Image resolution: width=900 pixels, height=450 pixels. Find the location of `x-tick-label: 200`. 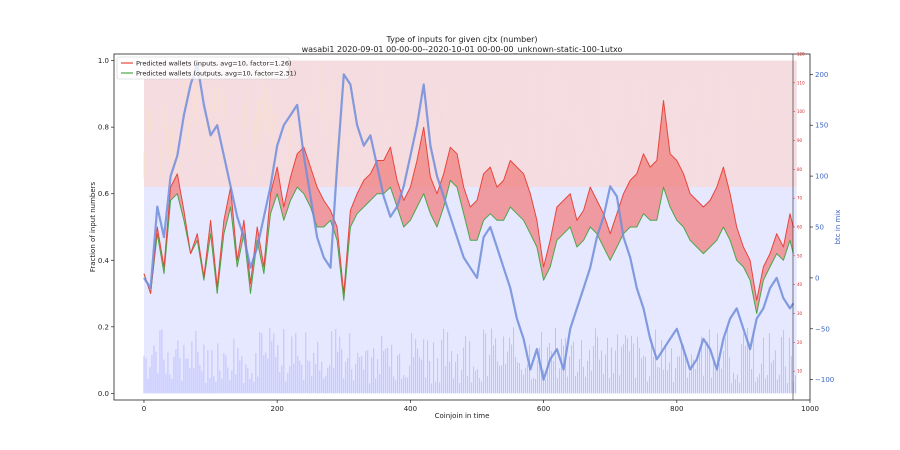

x-tick-label: 200 is located at coordinates (276, 409).